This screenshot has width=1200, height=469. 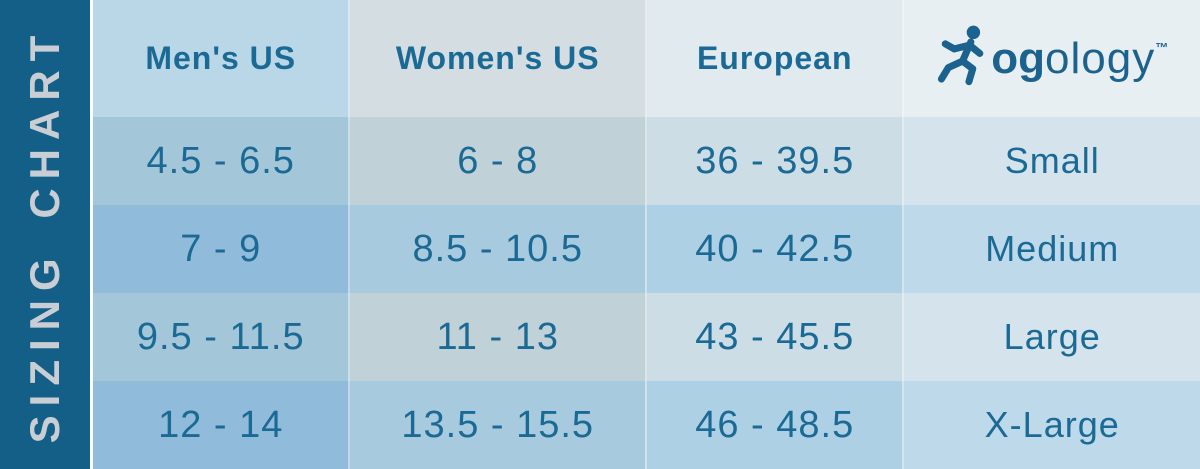 I want to click on cell-mens-us: 7 - 9, so click(x=222, y=249).